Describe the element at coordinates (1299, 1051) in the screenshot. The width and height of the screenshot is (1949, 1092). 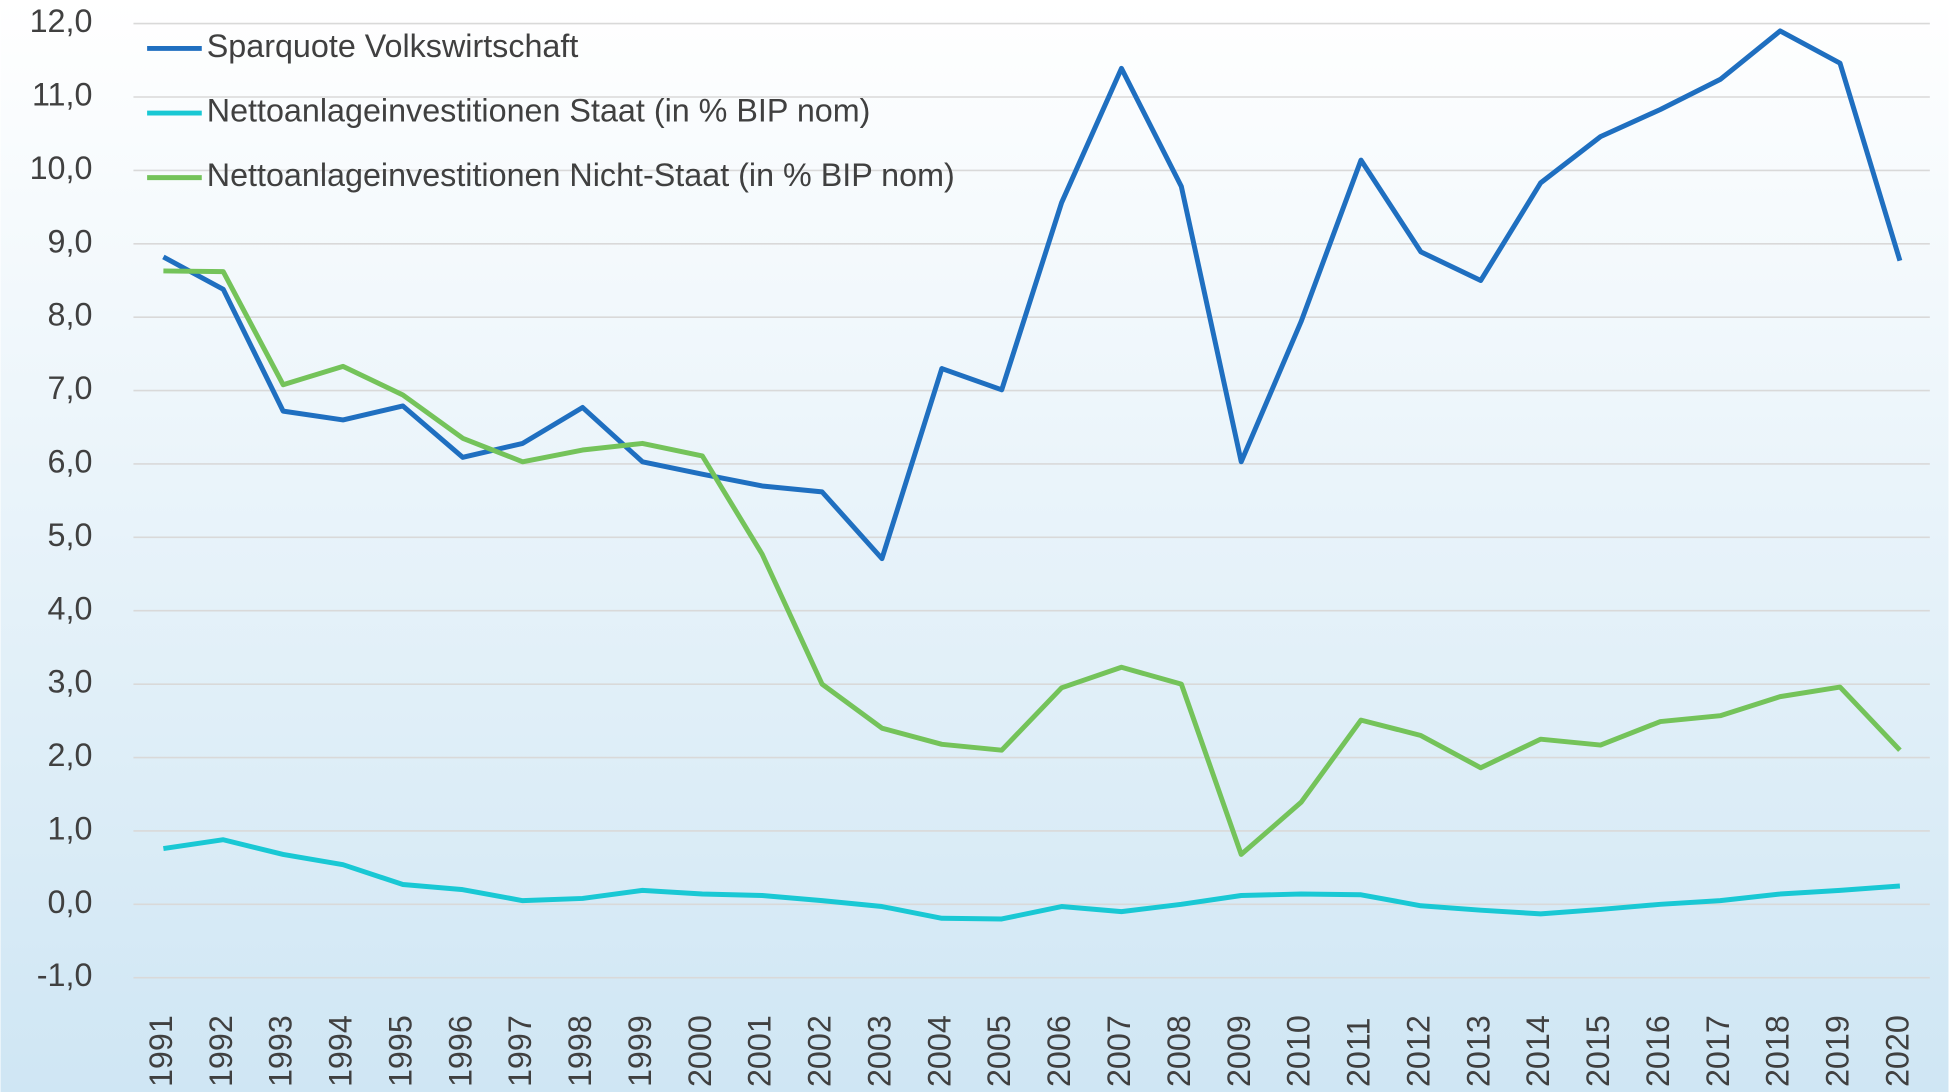
I see `x-tick-label: 2010` at that location.